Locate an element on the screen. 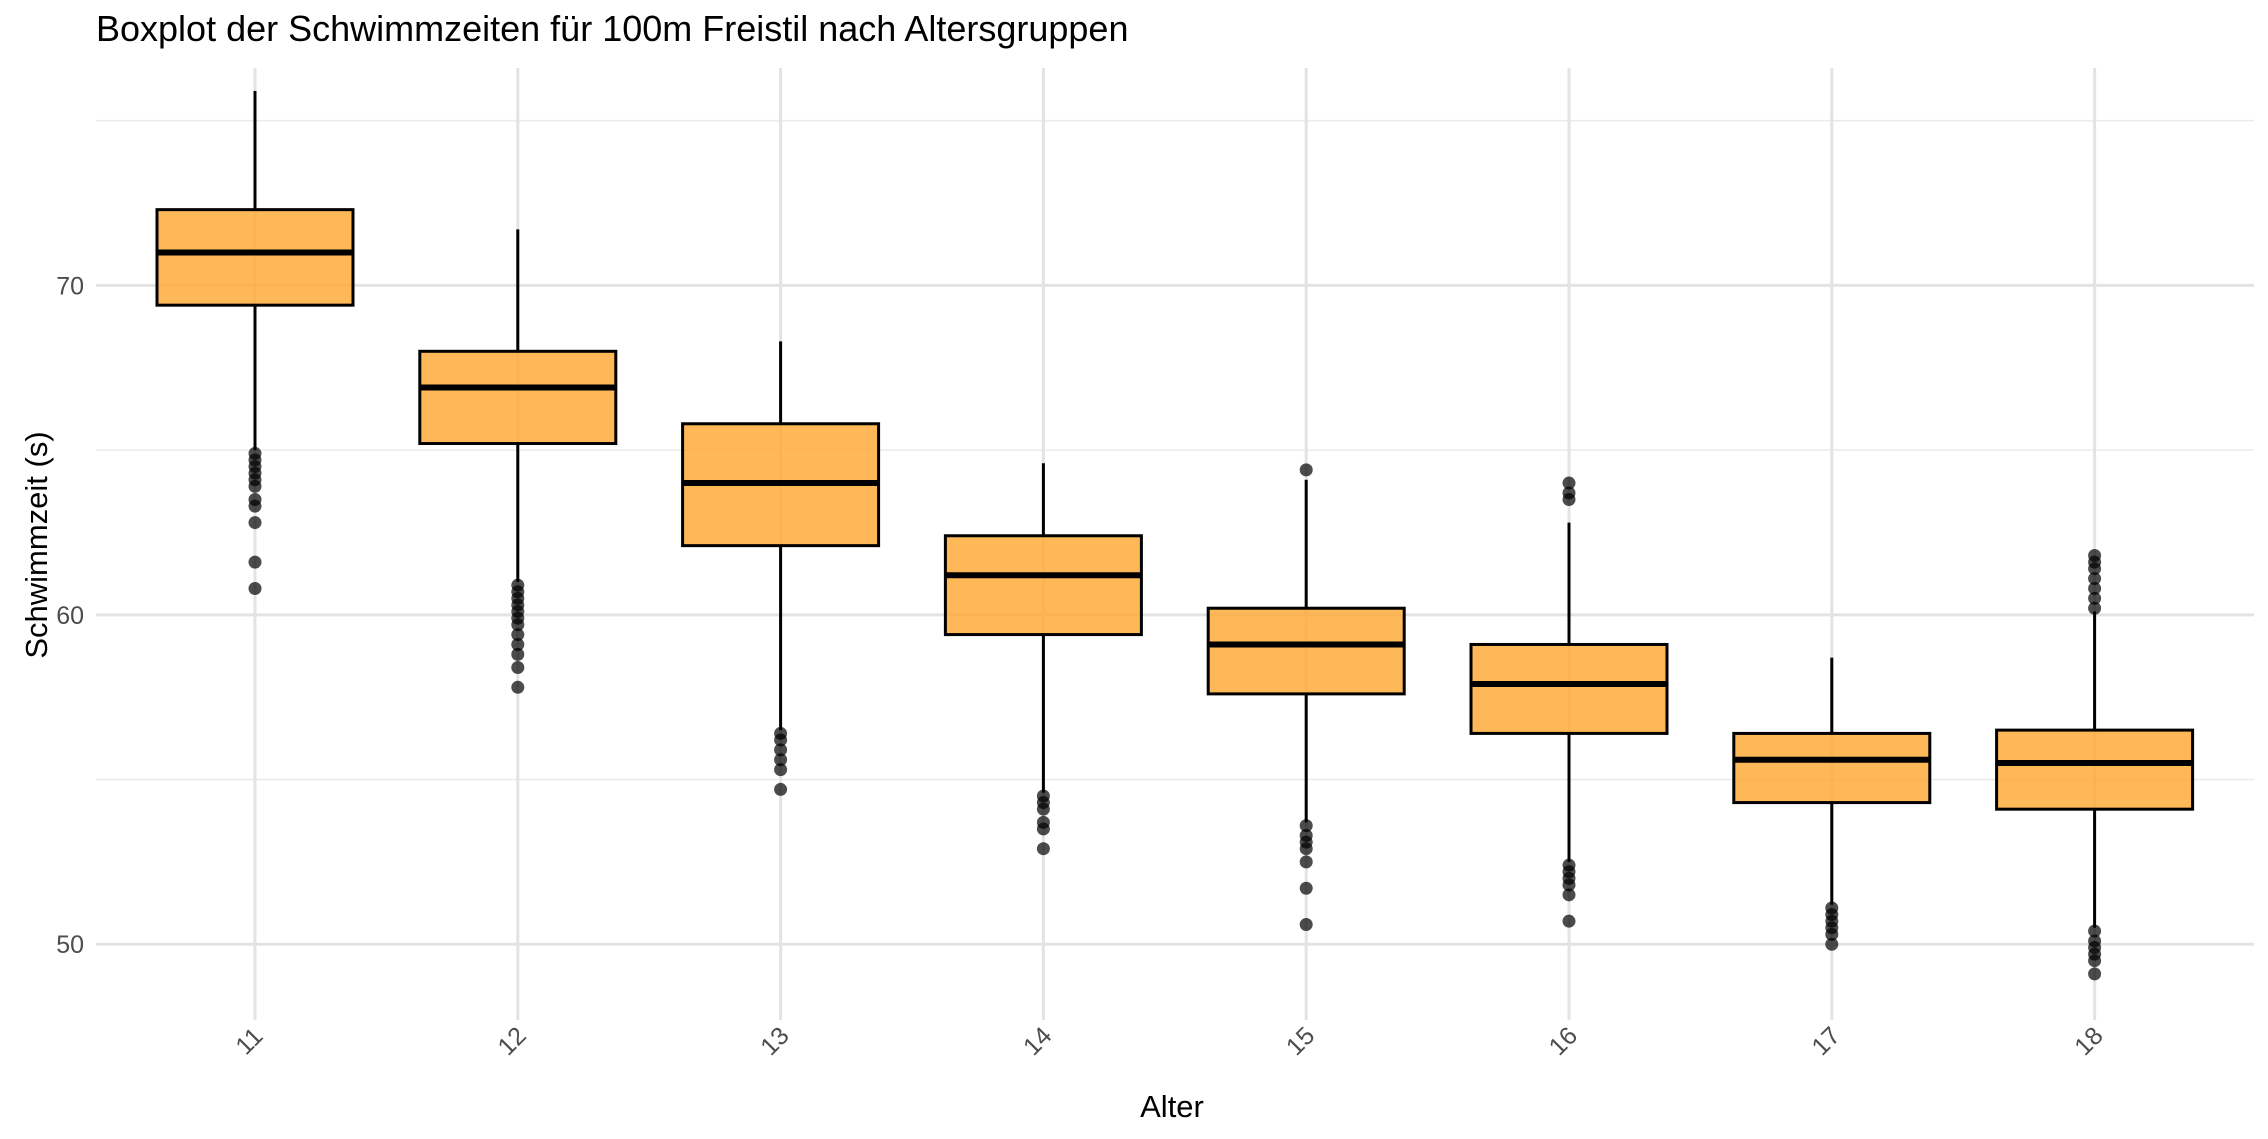 This screenshot has height=1139, width=2268. y-tick-label: 60 is located at coordinates (70, 616).